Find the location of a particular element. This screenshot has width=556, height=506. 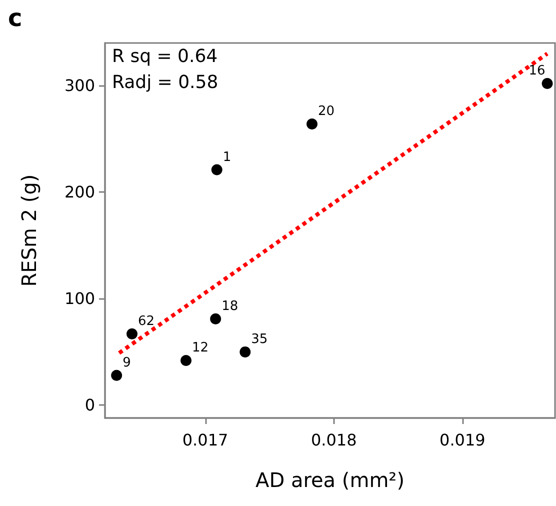

y-tick-label: 200 is located at coordinates (79, 192).